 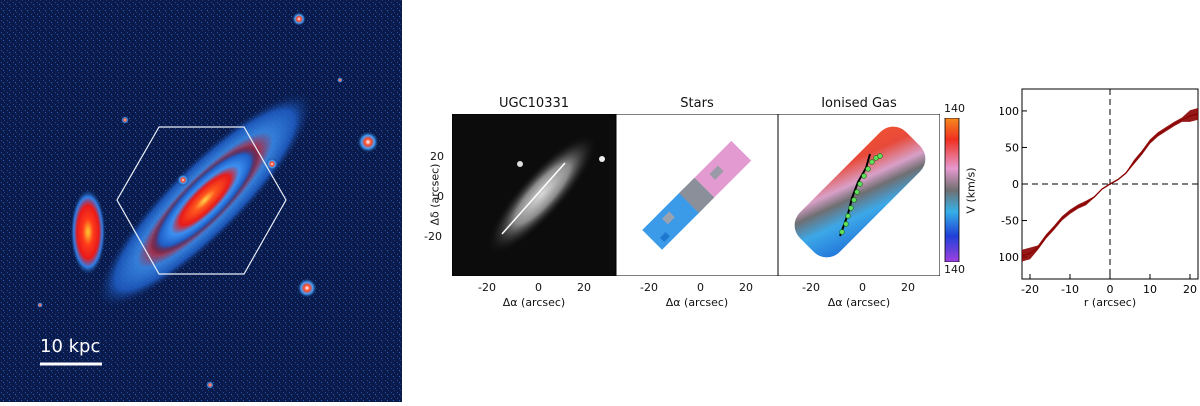 I want to click on gas-xlabel: Δα (arcsec), so click(x=859, y=302).